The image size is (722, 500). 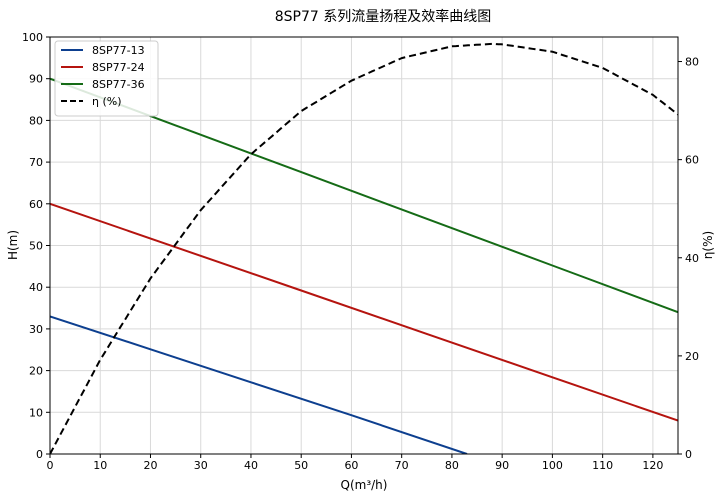 What do you see at coordinates (118, 67) in the screenshot?
I see `legend-label: 8SP77-24` at bounding box center [118, 67].